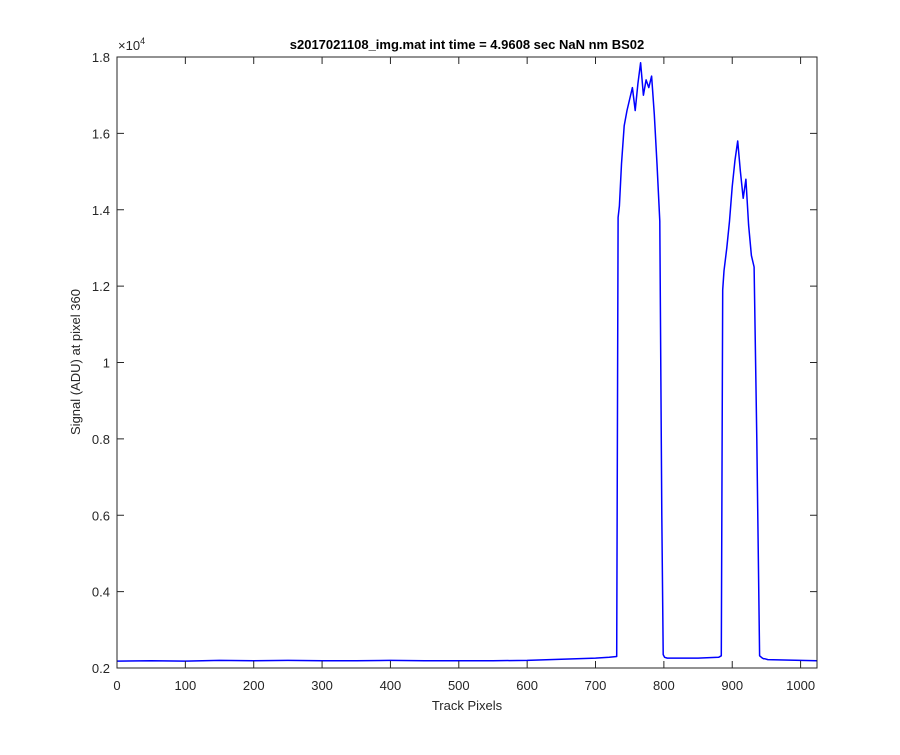 This screenshot has width=900, height=755. Describe the element at coordinates (732, 685) in the screenshot. I see `x-tick-label: 900` at that location.